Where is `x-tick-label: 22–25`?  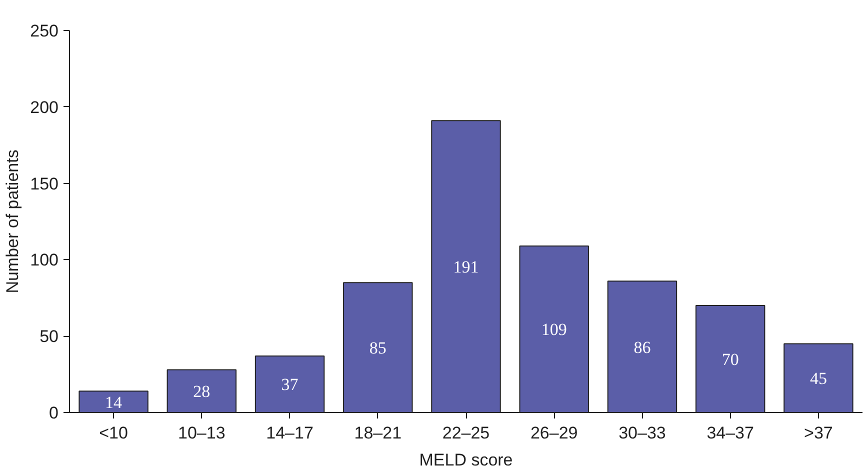 x-tick-label: 22–25 is located at coordinates (466, 433).